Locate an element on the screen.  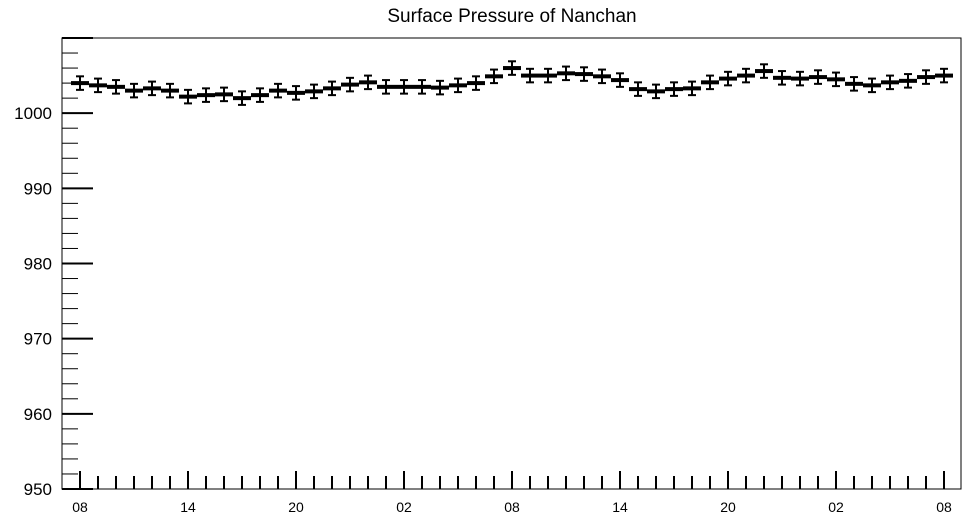
y-tick-label: 970 is located at coordinates (38, 339).